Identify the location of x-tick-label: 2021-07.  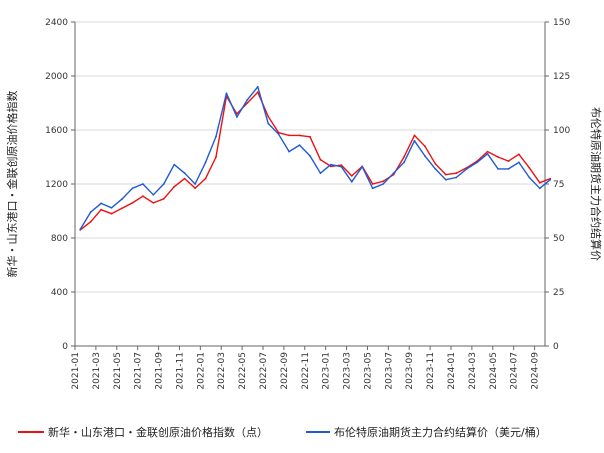
(139, 371).